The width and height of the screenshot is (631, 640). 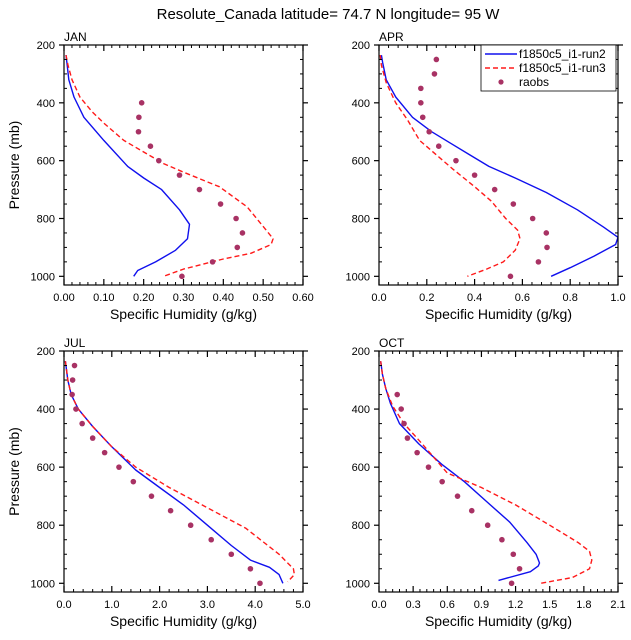 I want to click on x-tick-label: 0.00, so click(x=63, y=298).